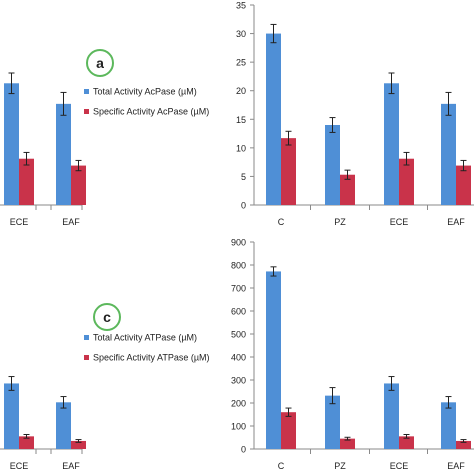 This screenshot has width=474, height=474. I want to click on y-tick-label: 800, so click(238, 266).